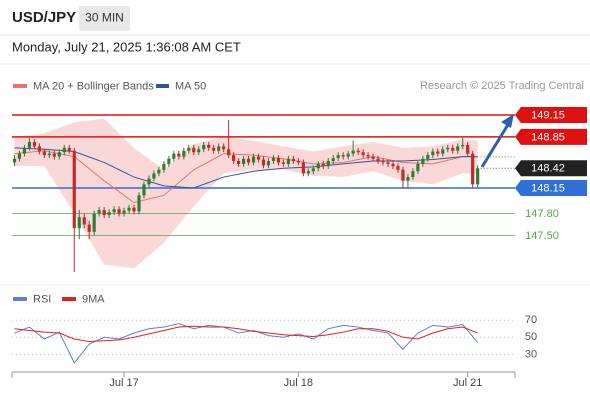 The height and width of the screenshot is (405, 590). Describe the element at coordinates (531, 320) in the screenshot. I see `y-tick-label: 70` at that location.